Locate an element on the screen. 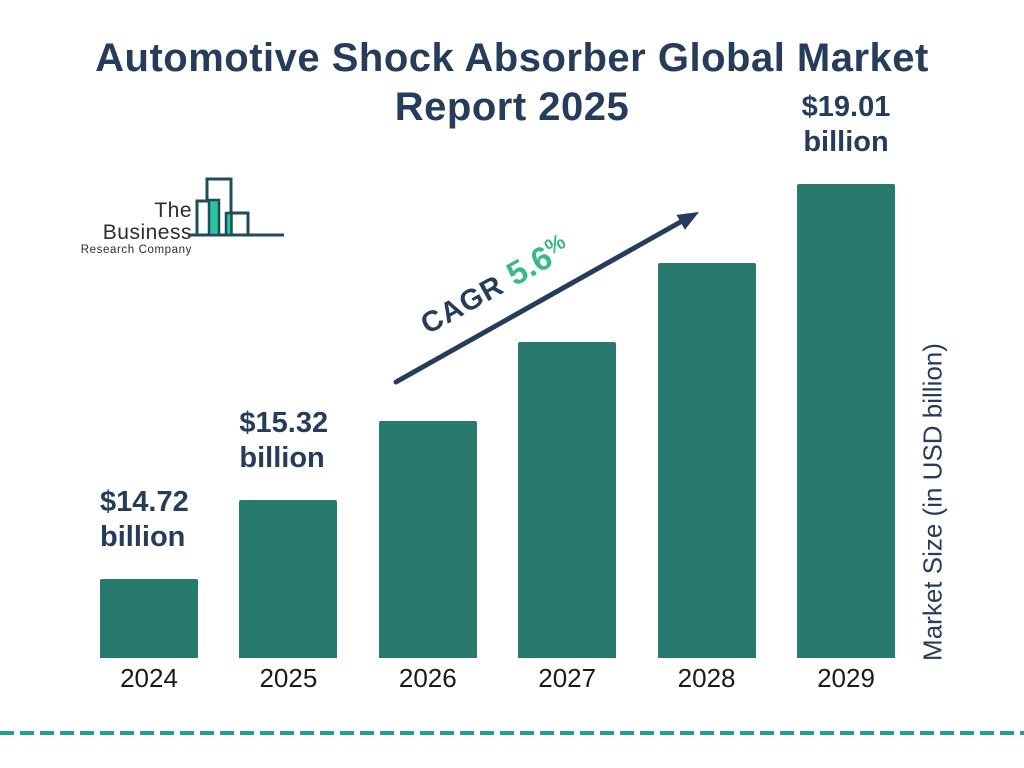 The width and height of the screenshot is (1024, 768). year-label-2025: 2025 is located at coordinates (288, 678).